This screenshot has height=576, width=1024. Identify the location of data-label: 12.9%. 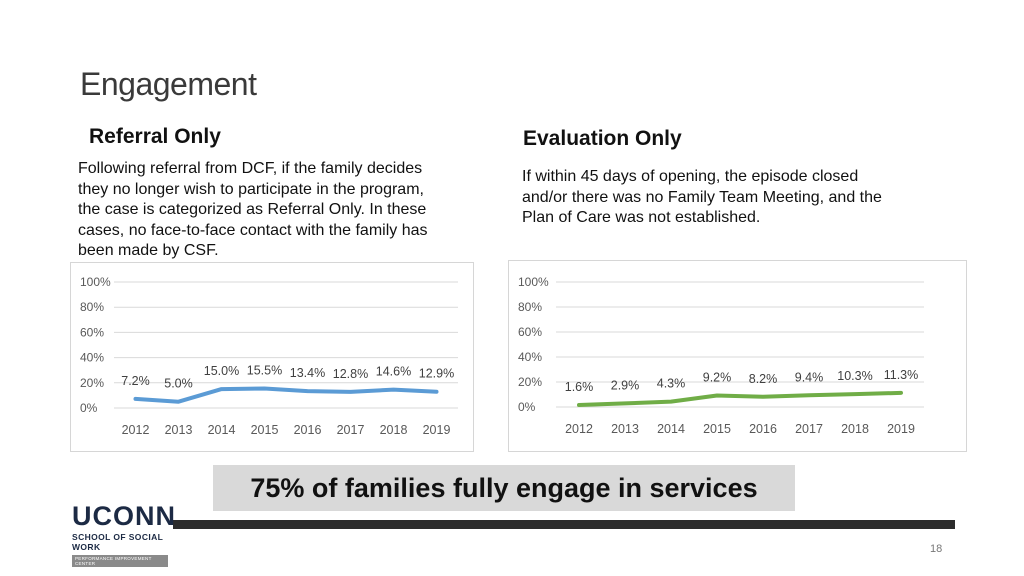
(436, 374).